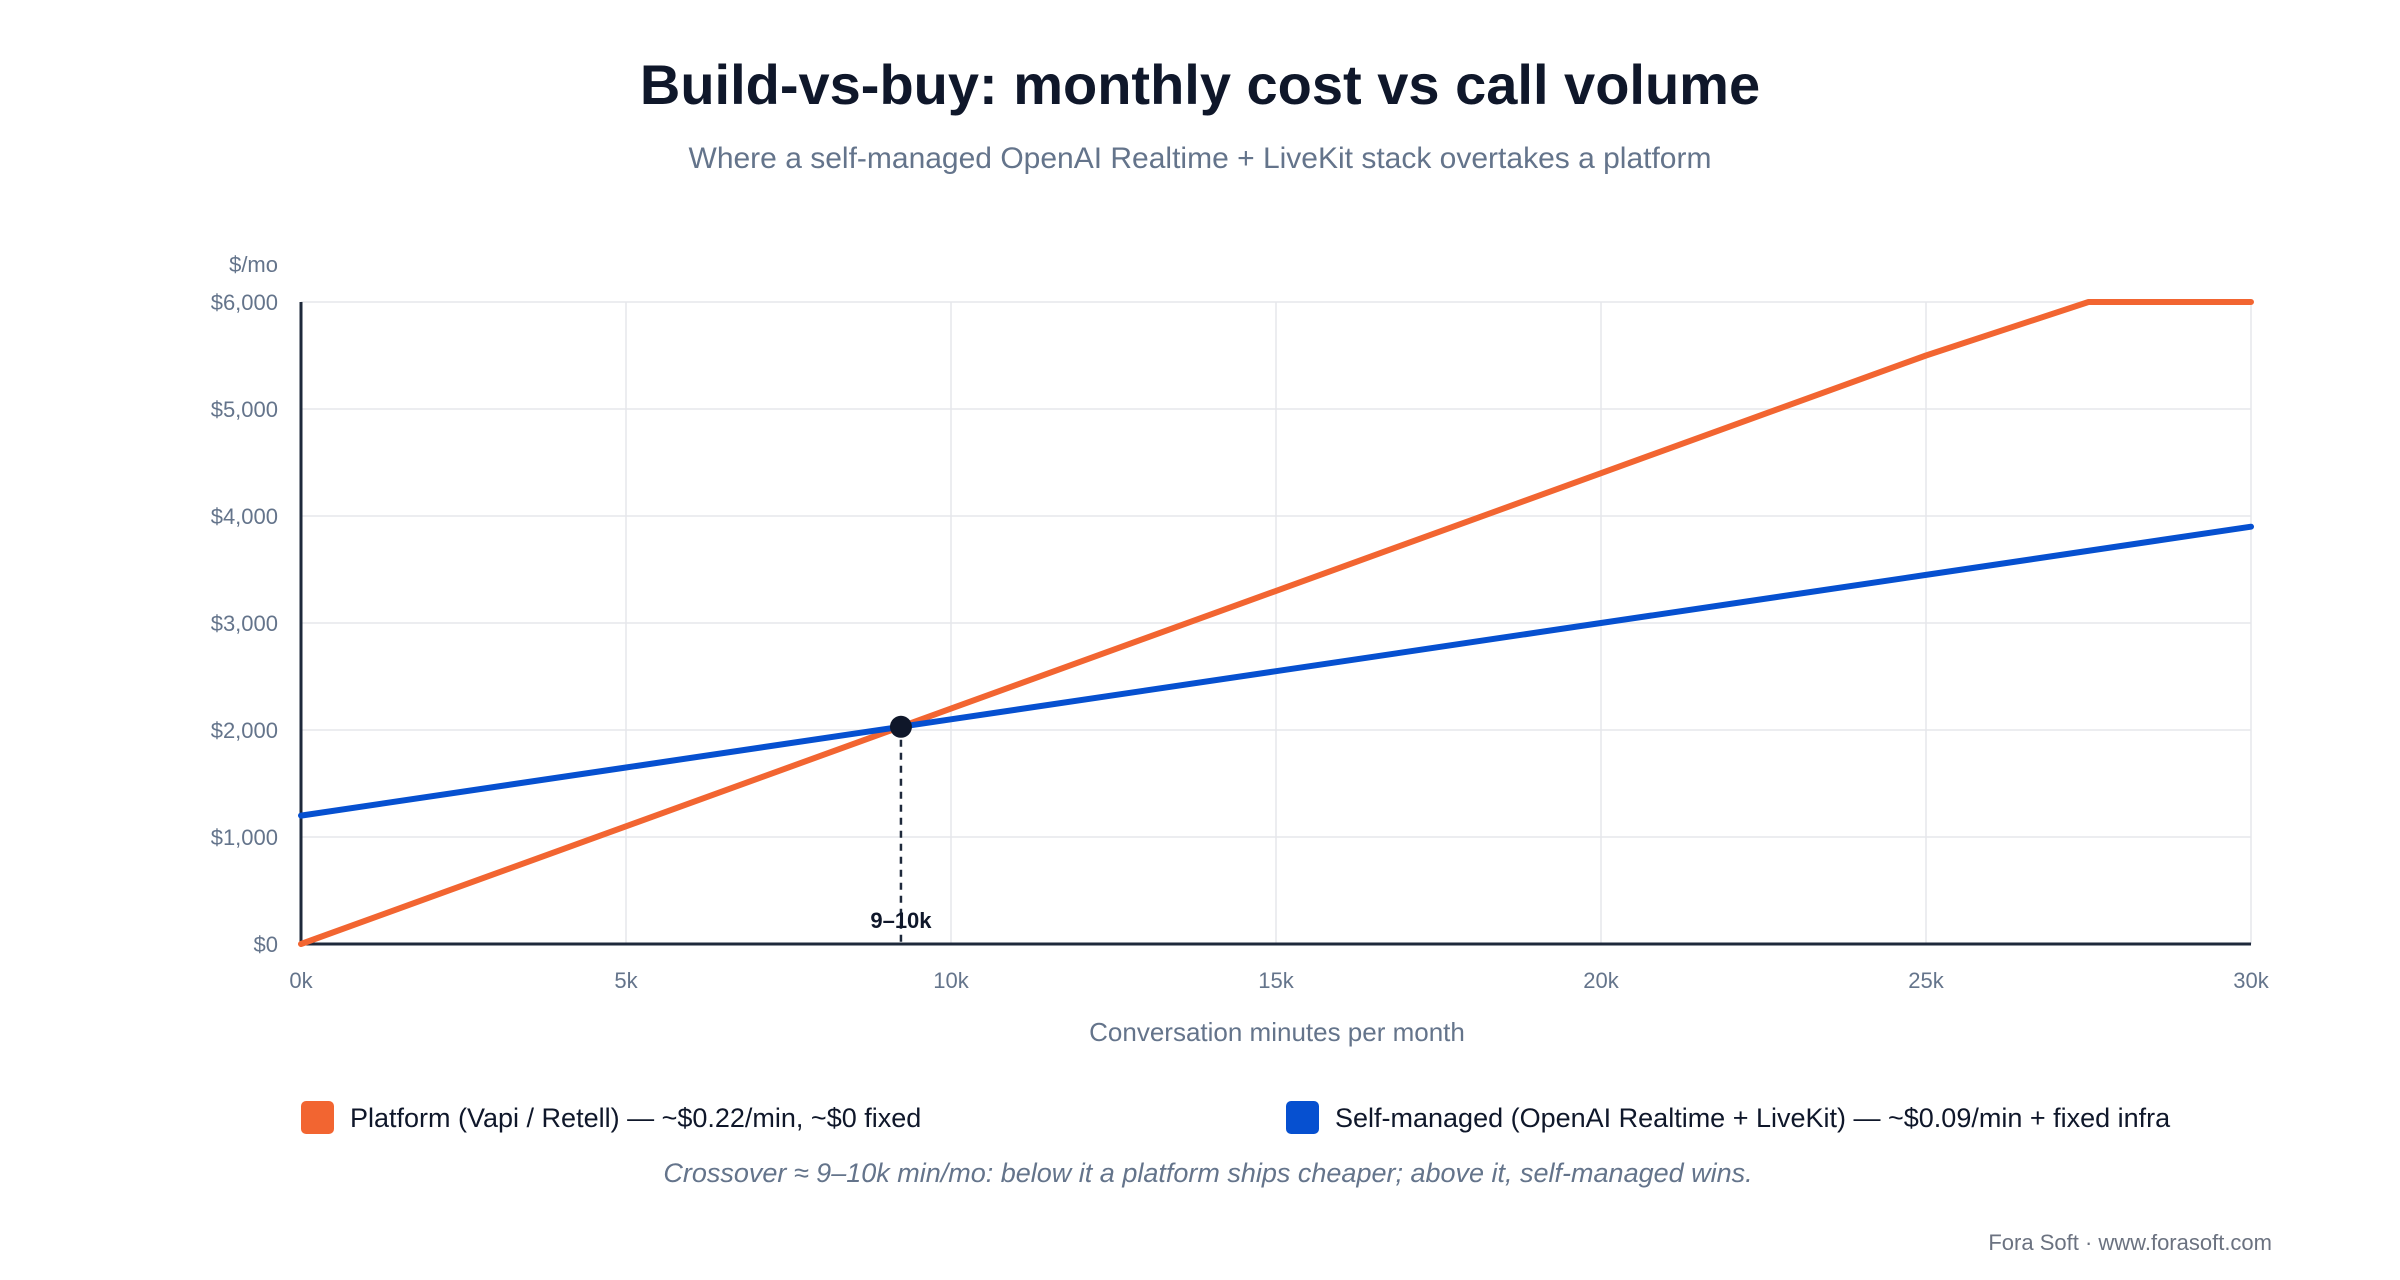  I want to click on credit: Fora Soft · www.forasoft.com, so click(2130, 1242).